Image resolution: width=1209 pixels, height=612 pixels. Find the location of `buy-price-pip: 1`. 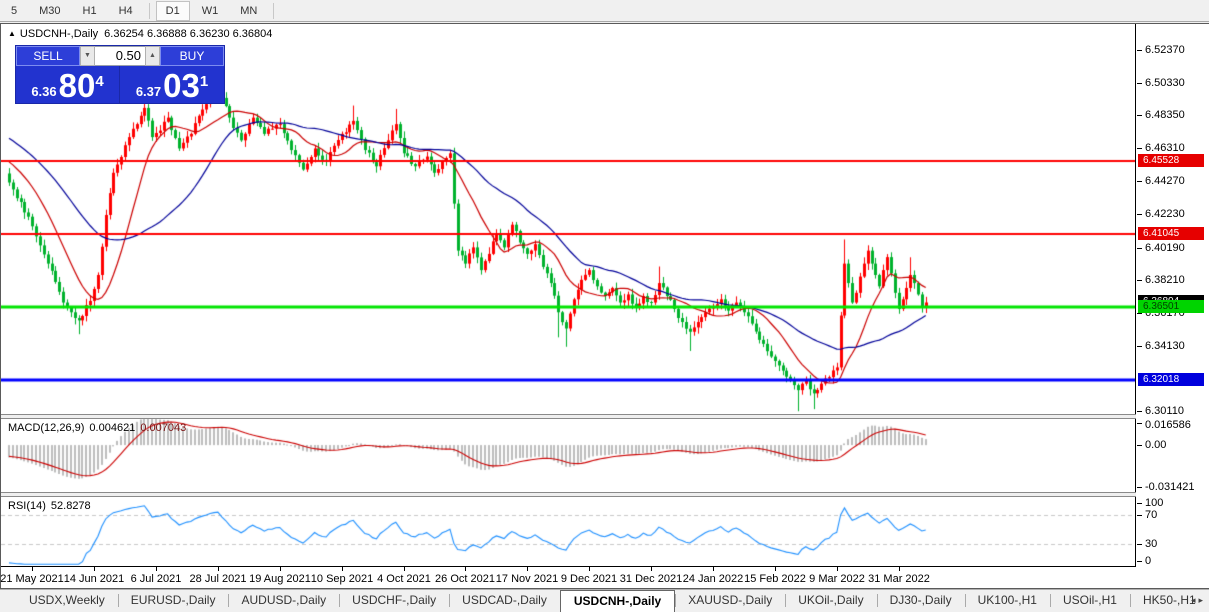

buy-price-pip: 1 is located at coordinates (204, 81).